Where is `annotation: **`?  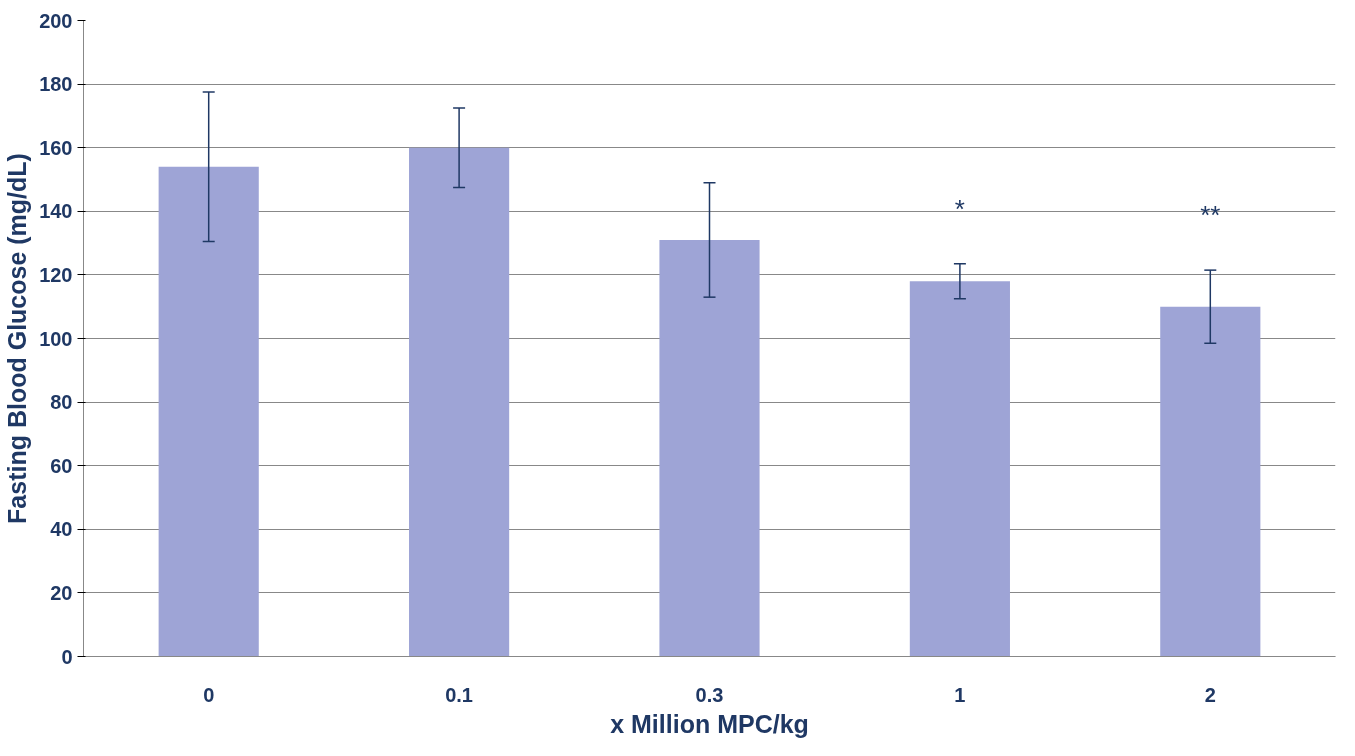 annotation: ** is located at coordinates (1210, 215).